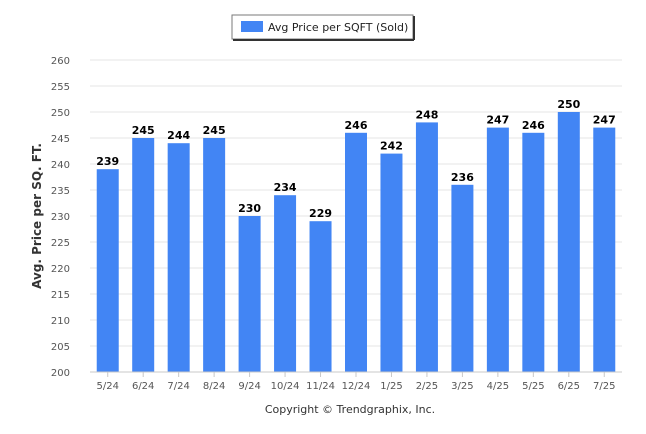  What do you see at coordinates (60, 191) in the screenshot?
I see `y-tick-label: 235` at bounding box center [60, 191].